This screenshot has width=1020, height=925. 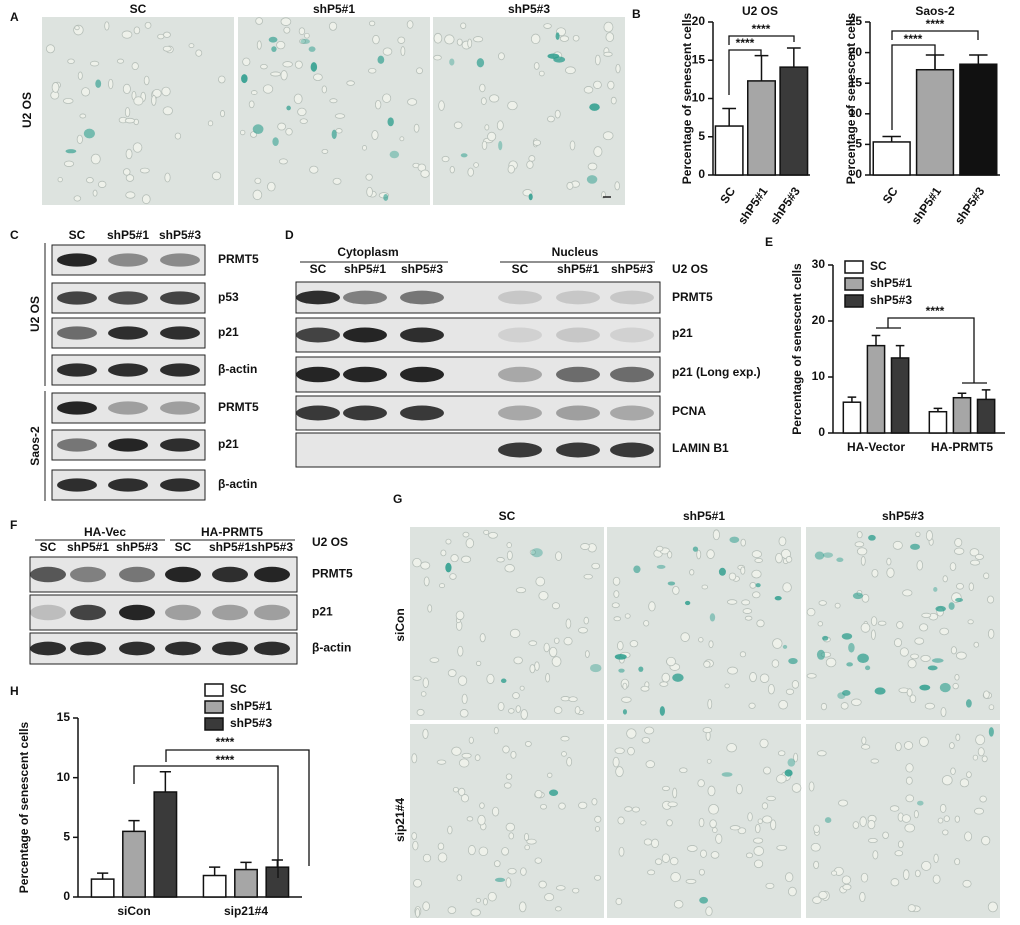 I want to click on legend-label: shP5#1, so click(x=891, y=283).